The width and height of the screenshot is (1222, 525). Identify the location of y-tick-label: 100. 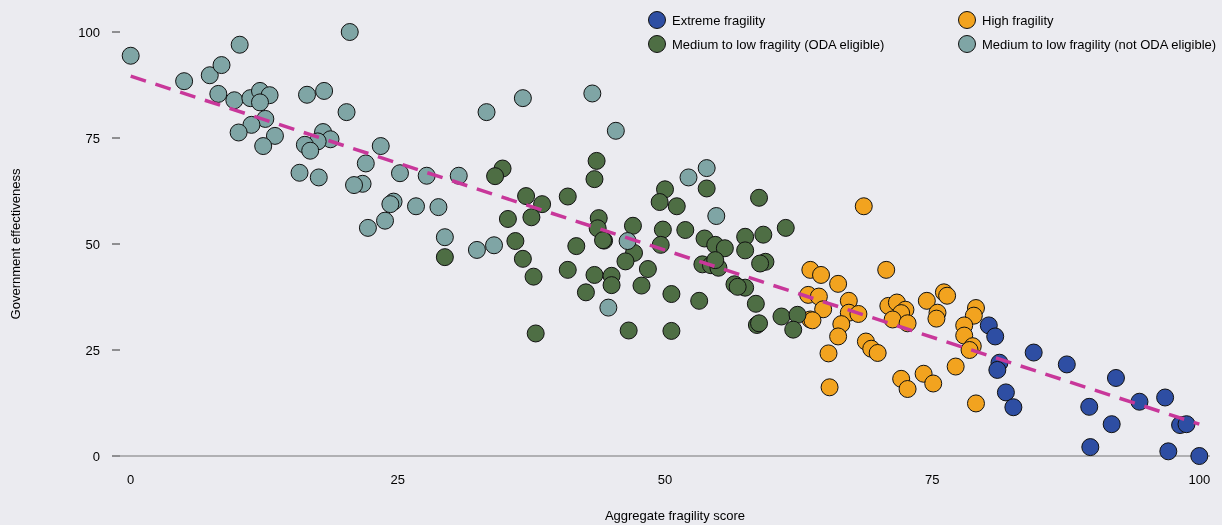
(89, 32).